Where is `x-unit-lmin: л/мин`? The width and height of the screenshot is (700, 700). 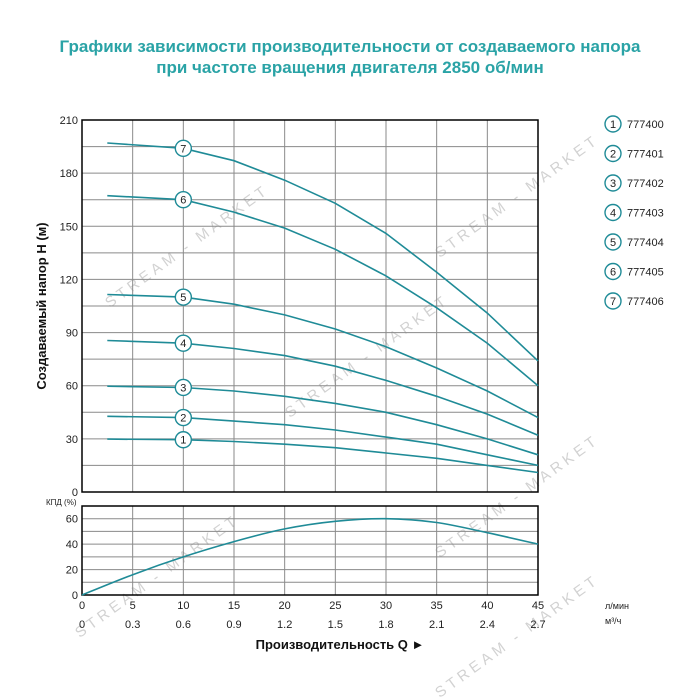 x-unit-lmin: л/мин is located at coordinates (617, 606).